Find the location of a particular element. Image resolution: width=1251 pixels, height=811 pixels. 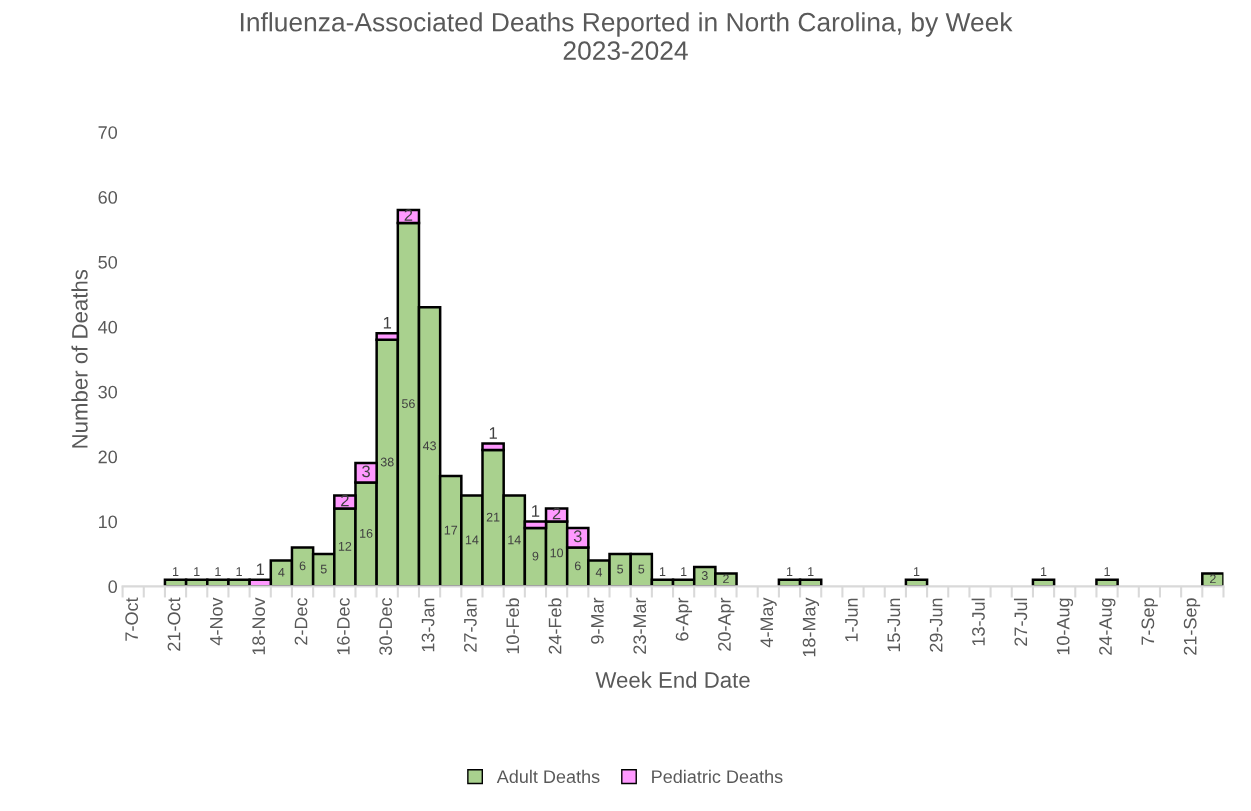

x-tick-label: 21-Sep is located at coordinates (1192, 626).